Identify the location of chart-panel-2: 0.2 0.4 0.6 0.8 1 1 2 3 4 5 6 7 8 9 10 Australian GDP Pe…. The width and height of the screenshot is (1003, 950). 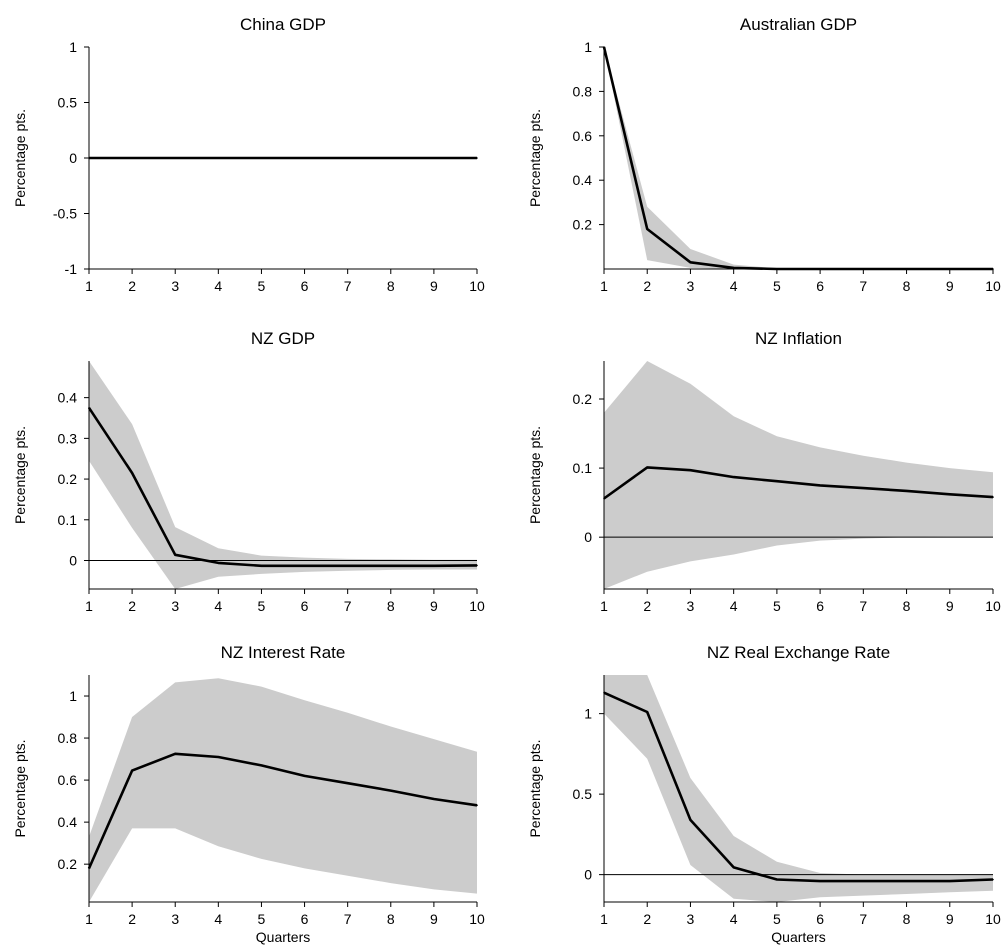
(764, 154).